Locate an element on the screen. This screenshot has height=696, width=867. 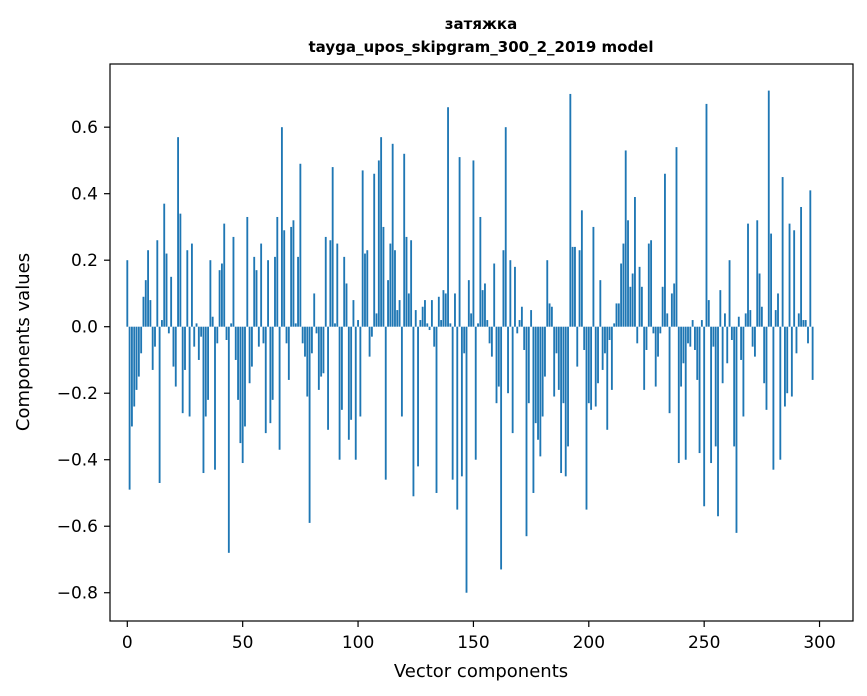
y-axis-label: Components values is located at coordinates (23, 342).